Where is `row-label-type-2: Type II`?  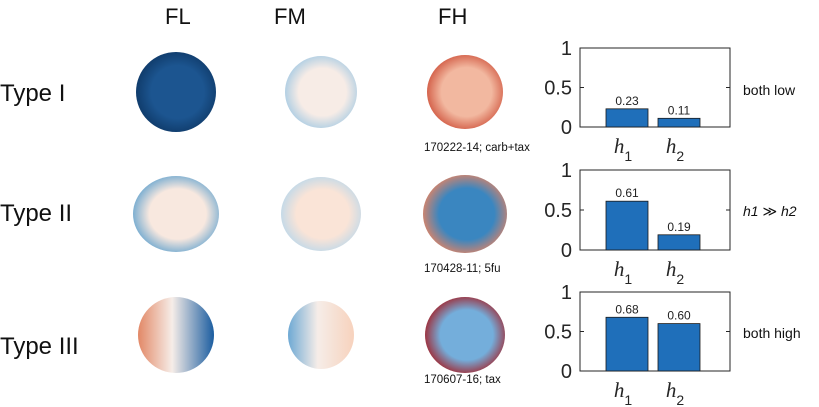 row-label-type-2: Type II is located at coordinates (36, 213).